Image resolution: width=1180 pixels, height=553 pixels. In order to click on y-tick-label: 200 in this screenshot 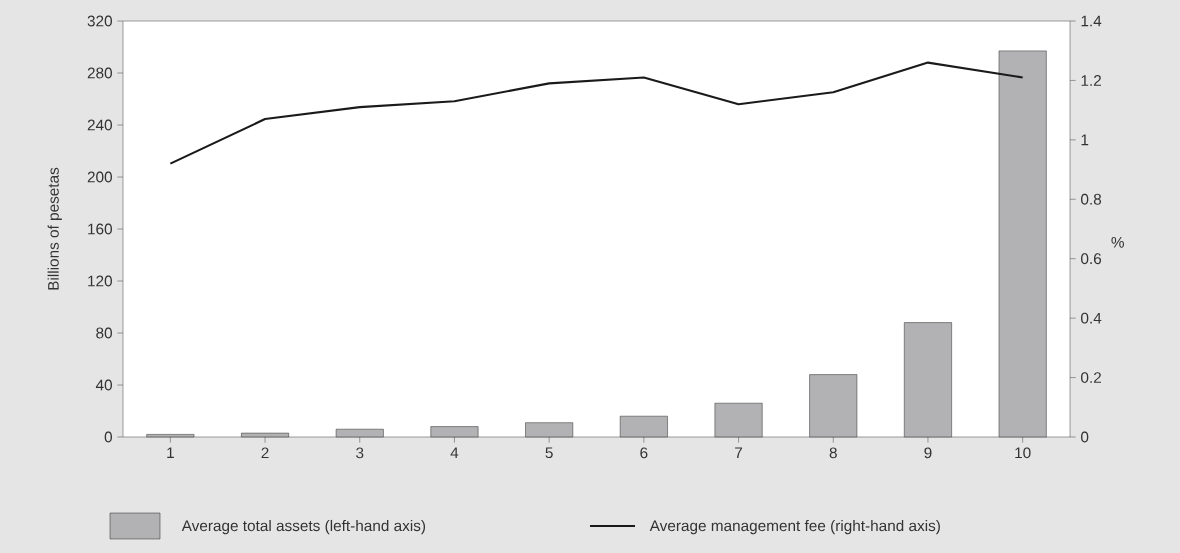, I will do `click(99, 177)`.